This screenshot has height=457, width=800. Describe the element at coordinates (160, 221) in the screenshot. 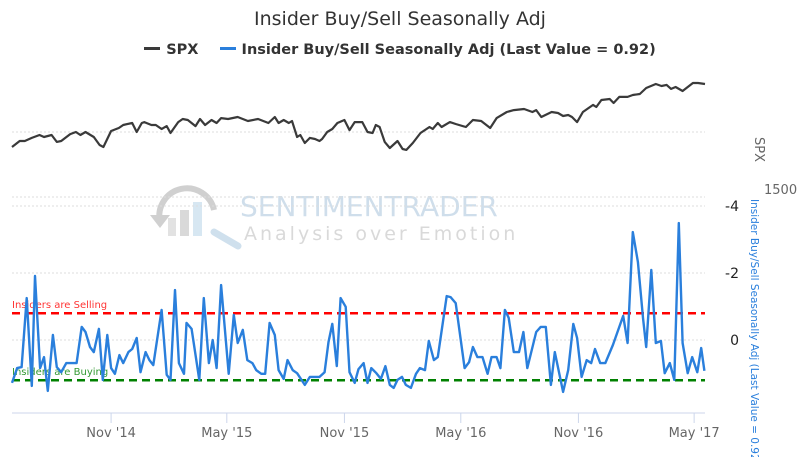

I see `logo-arrowhead-icon` at that location.